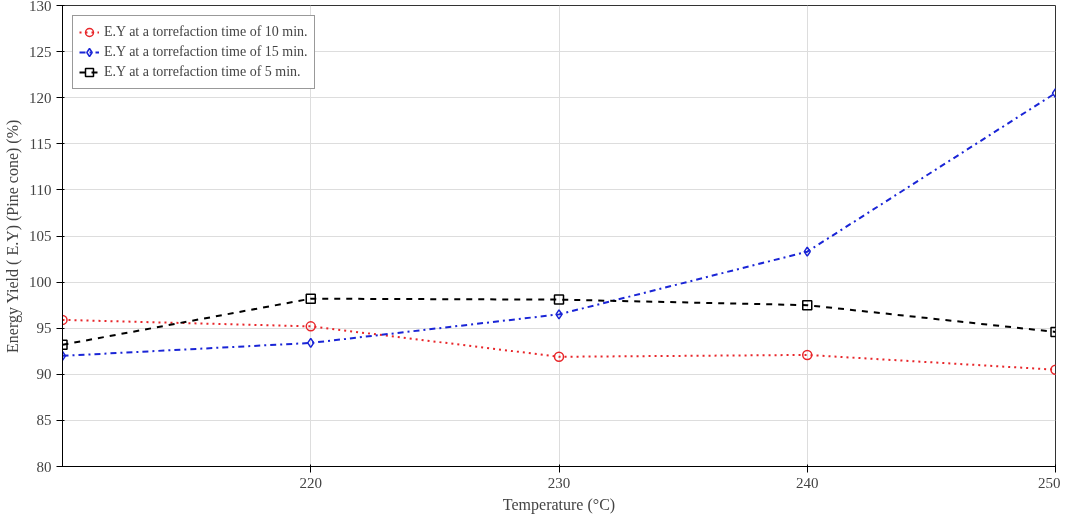 This screenshot has height=522, width=1068. I want to click on y-tick-label: 125, so click(40, 51).